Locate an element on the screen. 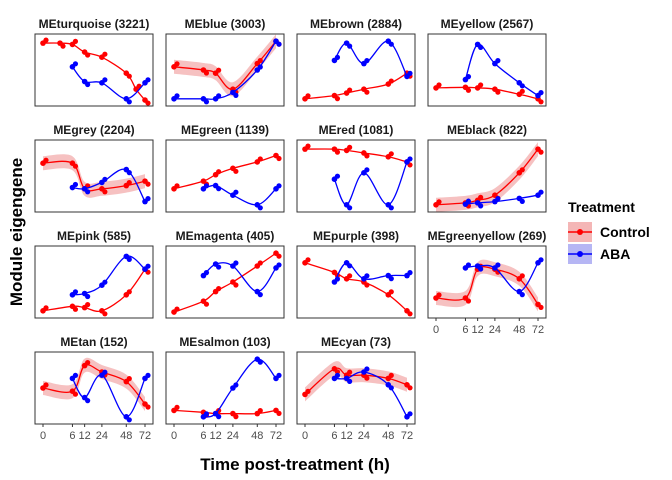 The image size is (672, 480). facet-title: MEgrey (2204) is located at coordinates (93, 130).